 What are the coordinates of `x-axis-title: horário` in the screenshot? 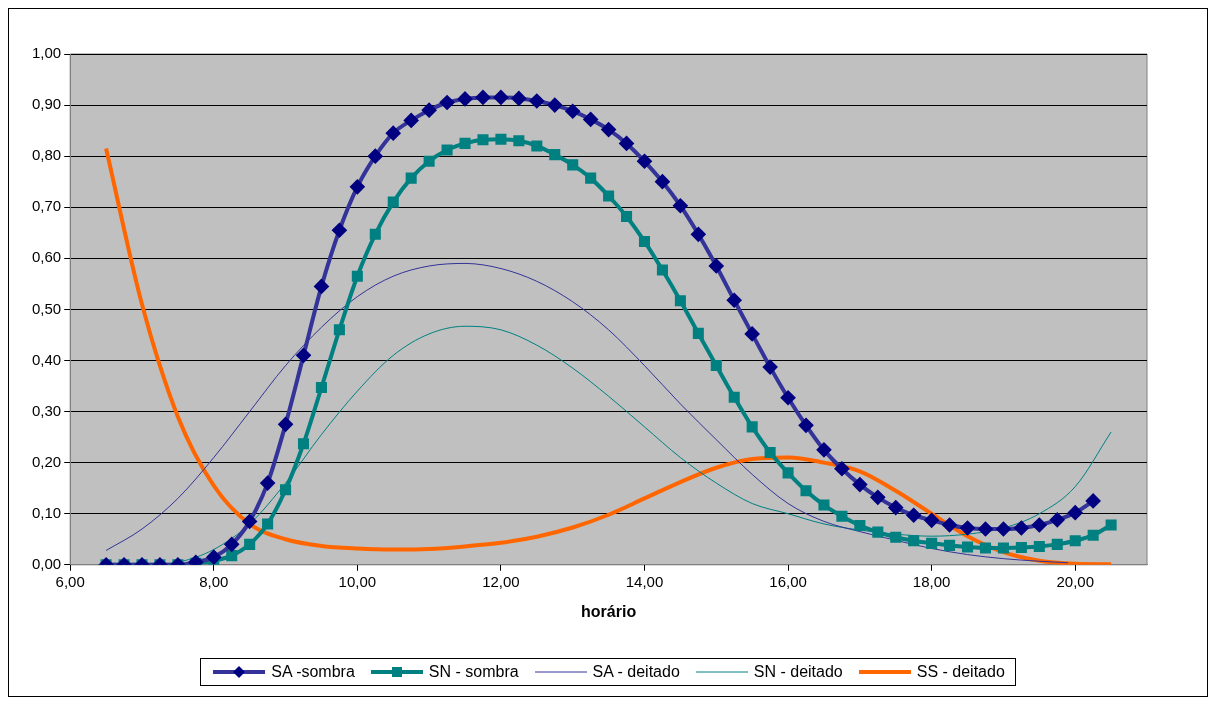 It's located at (609, 611).